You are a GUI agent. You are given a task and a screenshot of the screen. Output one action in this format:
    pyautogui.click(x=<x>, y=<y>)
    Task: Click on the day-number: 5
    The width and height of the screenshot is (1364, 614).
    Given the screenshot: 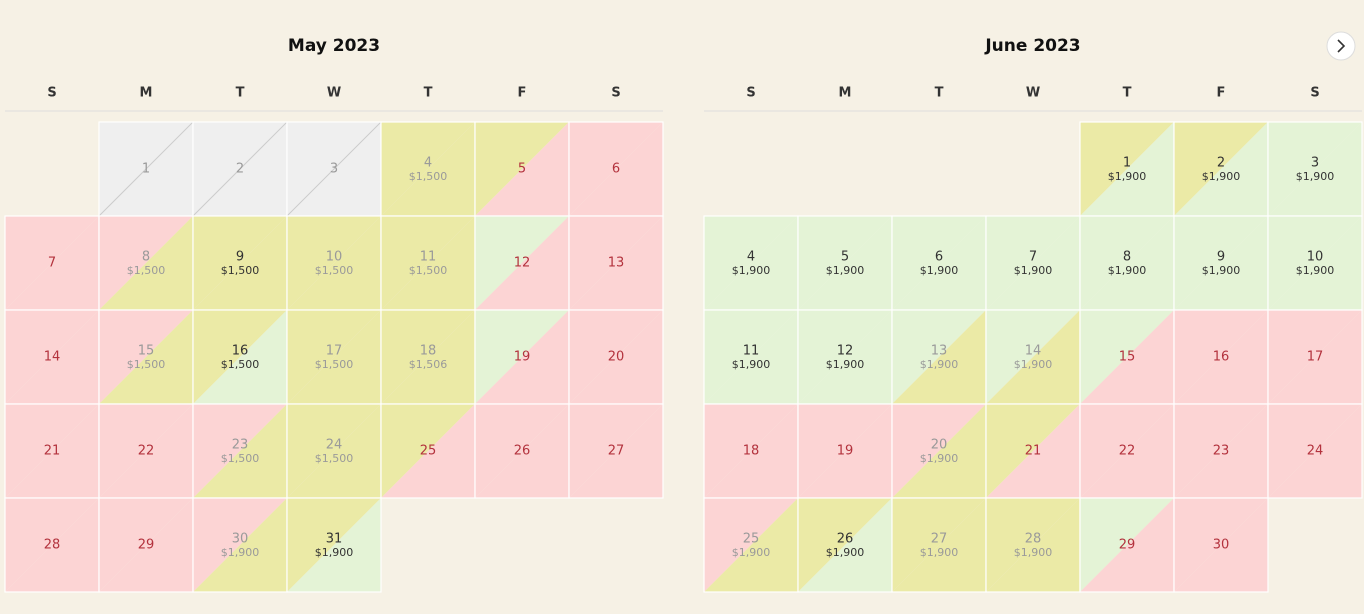 What is the action you would take?
    pyautogui.click(x=522, y=169)
    